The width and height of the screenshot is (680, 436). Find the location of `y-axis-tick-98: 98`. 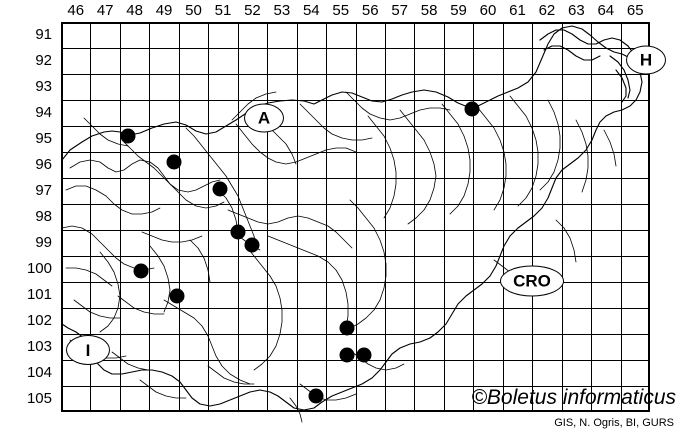

y-axis-tick-98: 98 is located at coordinates (43, 216).